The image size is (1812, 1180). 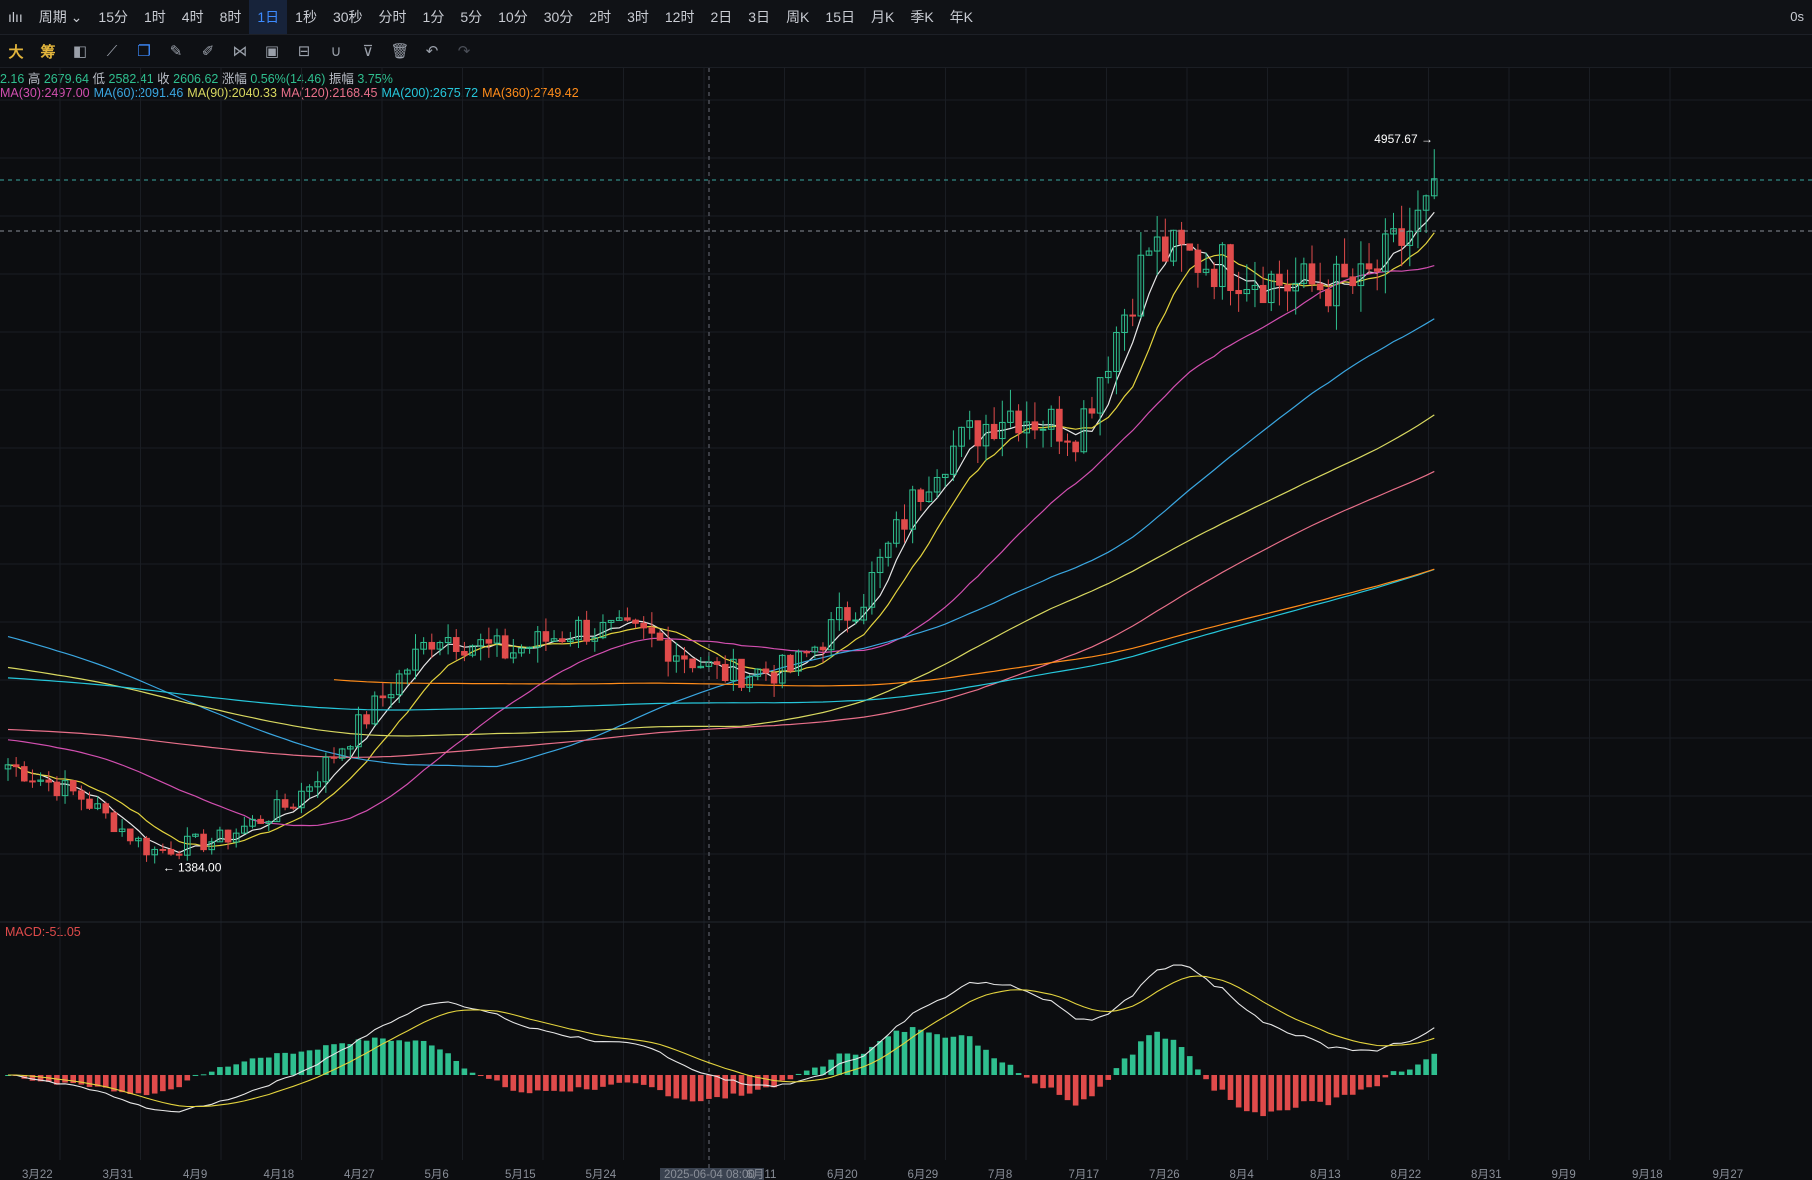 What do you see at coordinates (513, 17) in the screenshot?
I see `interval-tab-10: 10分` at bounding box center [513, 17].